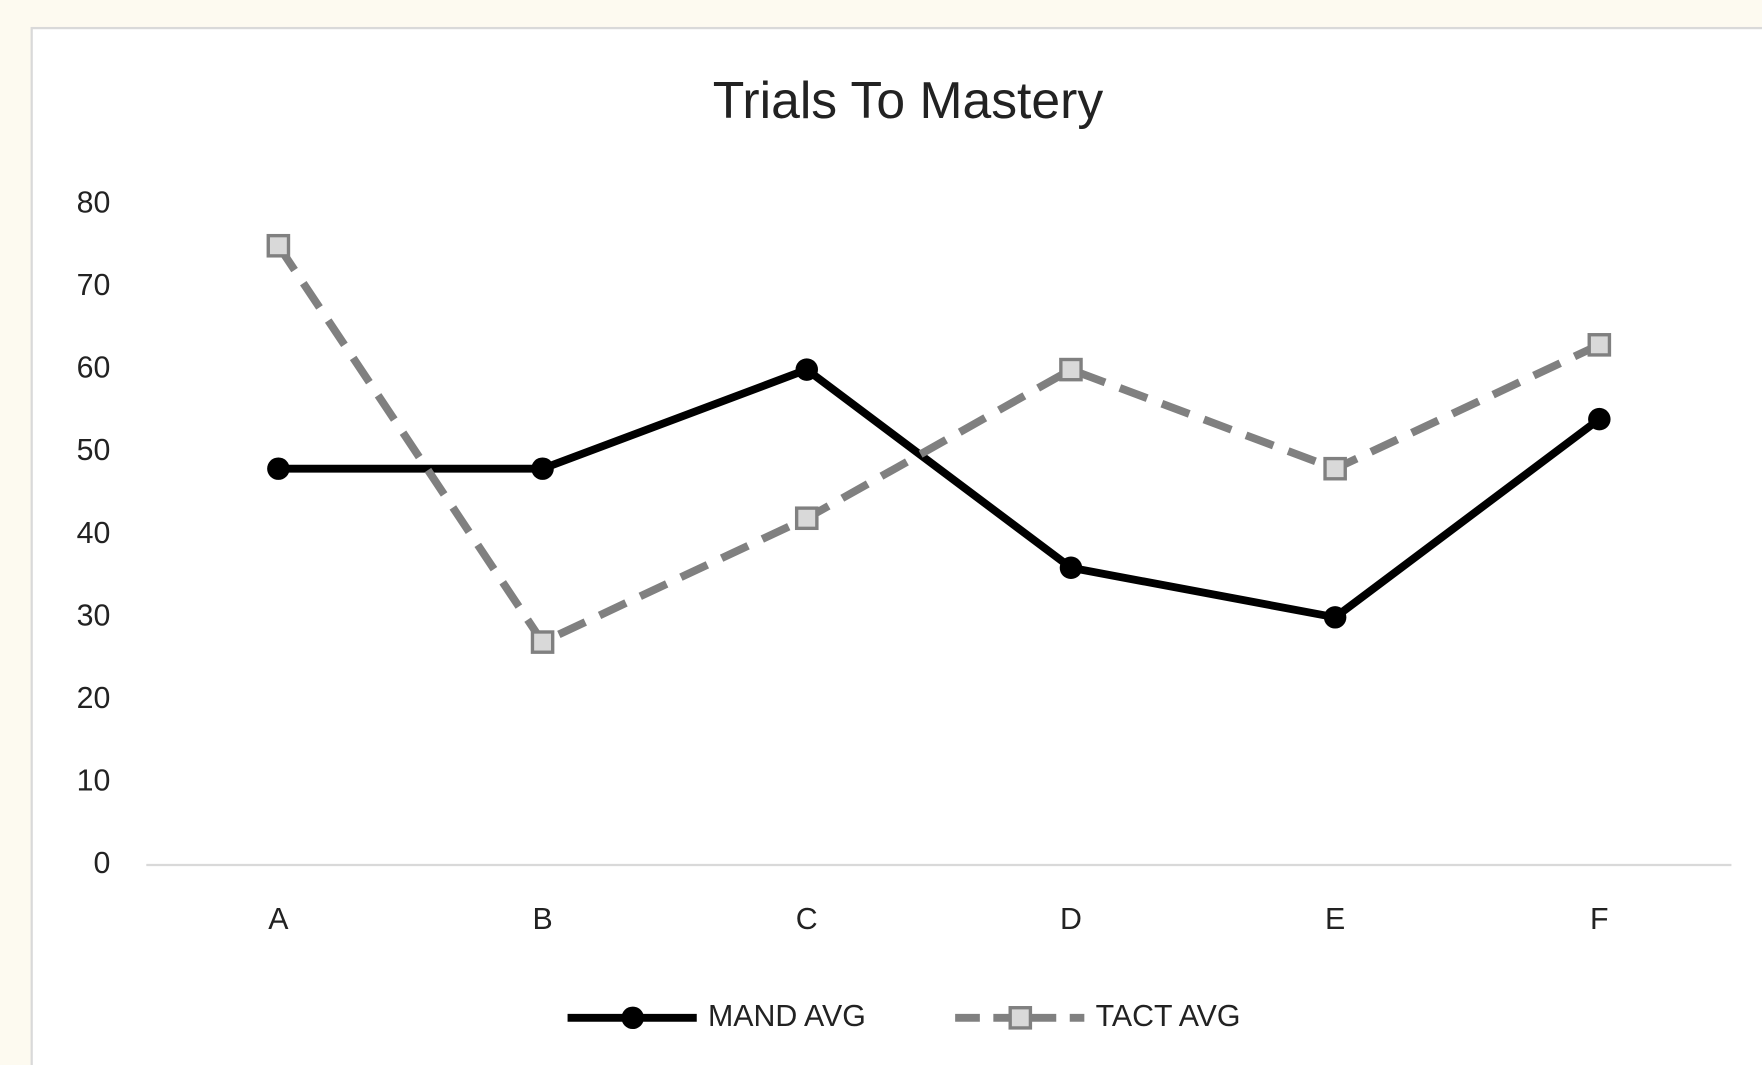 The width and height of the screenshot is (1762, 1065). Describe the element at coordinates (94, 450) in the screenshot. I see `y-tick-label: 50` at that location.